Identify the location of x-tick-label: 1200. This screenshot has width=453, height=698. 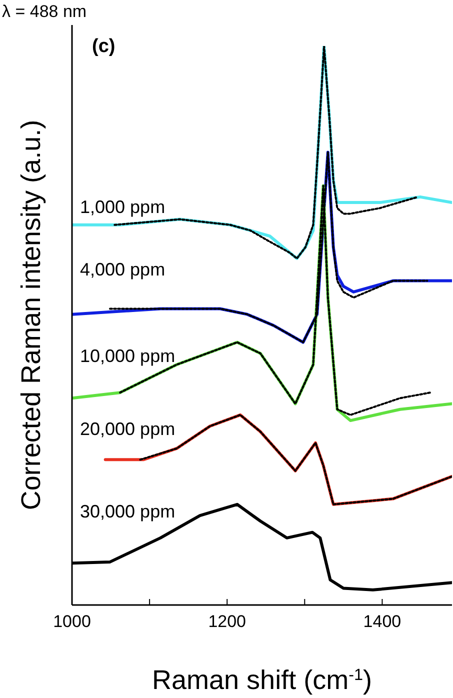
(227, 622).